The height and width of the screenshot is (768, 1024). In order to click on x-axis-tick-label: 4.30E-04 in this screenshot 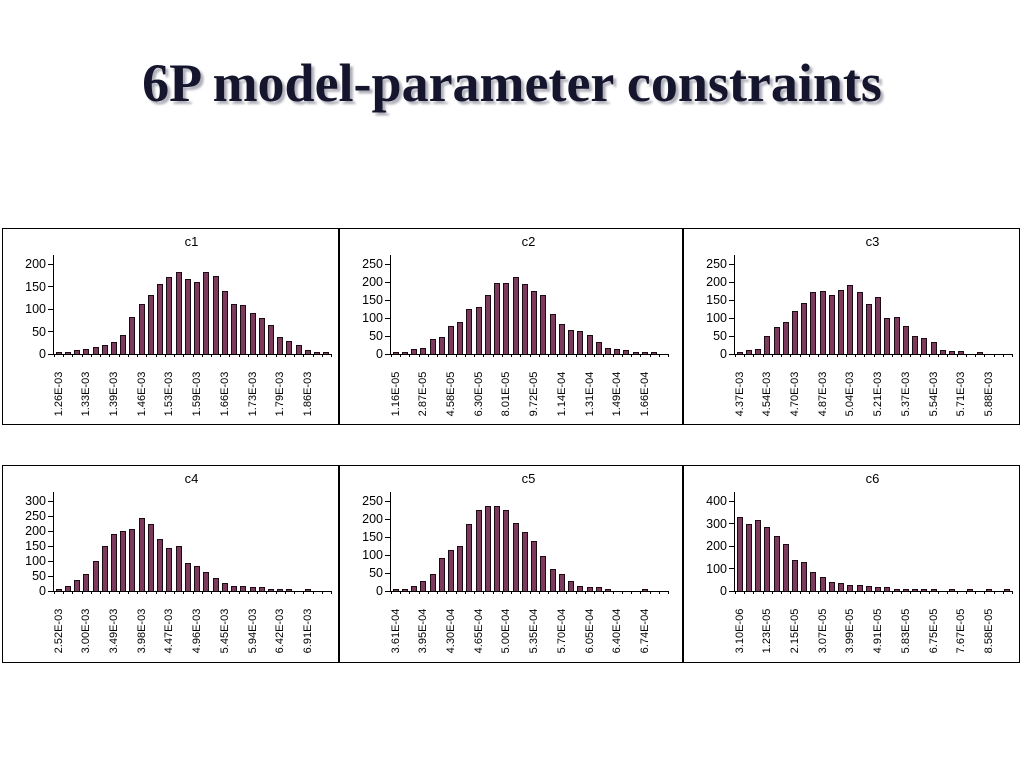, I will do `click(451, 631)`.